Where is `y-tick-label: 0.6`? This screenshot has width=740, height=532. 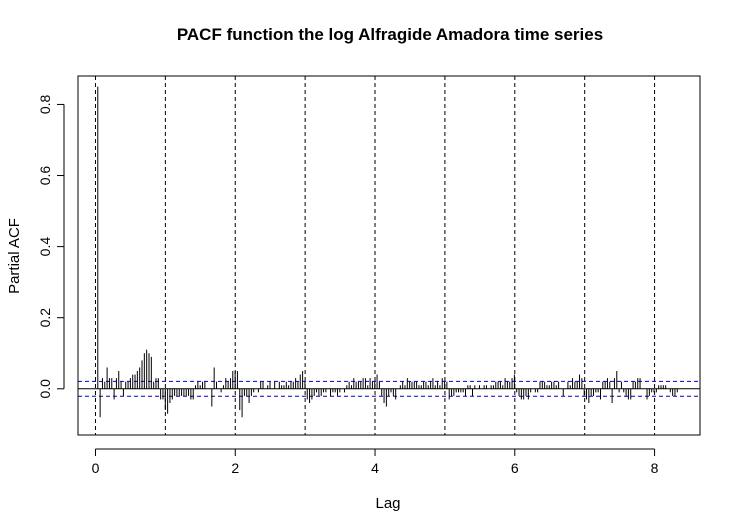 y-tick-label: 0.6 is located at coordinates (45, 176).